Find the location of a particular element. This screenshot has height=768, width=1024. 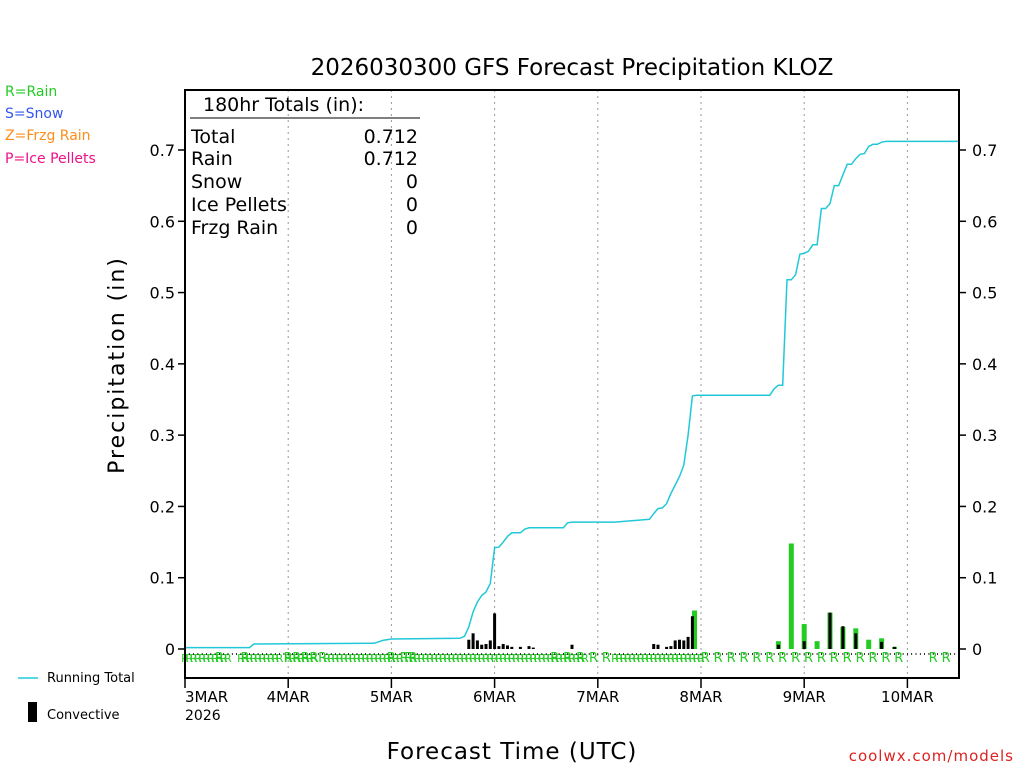

x-axis-label: Forecast Time (UTC) is located at coordinates (512, 752).